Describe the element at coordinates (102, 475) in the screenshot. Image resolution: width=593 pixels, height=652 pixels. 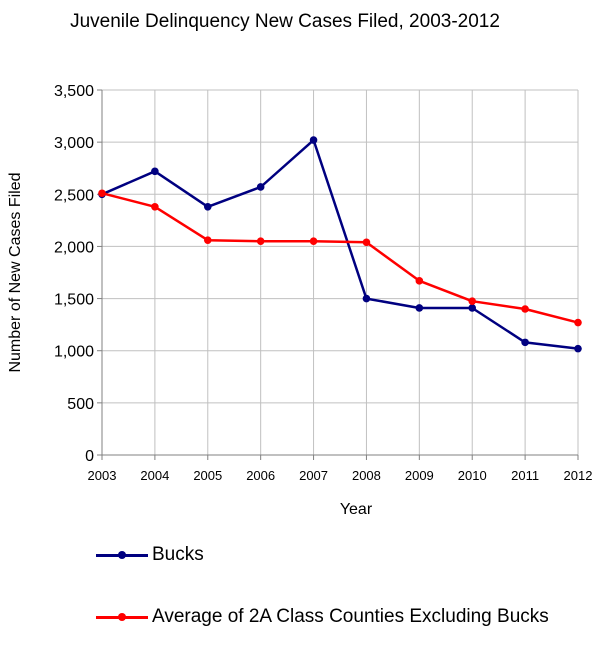
I see `x-tick-label: 2003` at that location.